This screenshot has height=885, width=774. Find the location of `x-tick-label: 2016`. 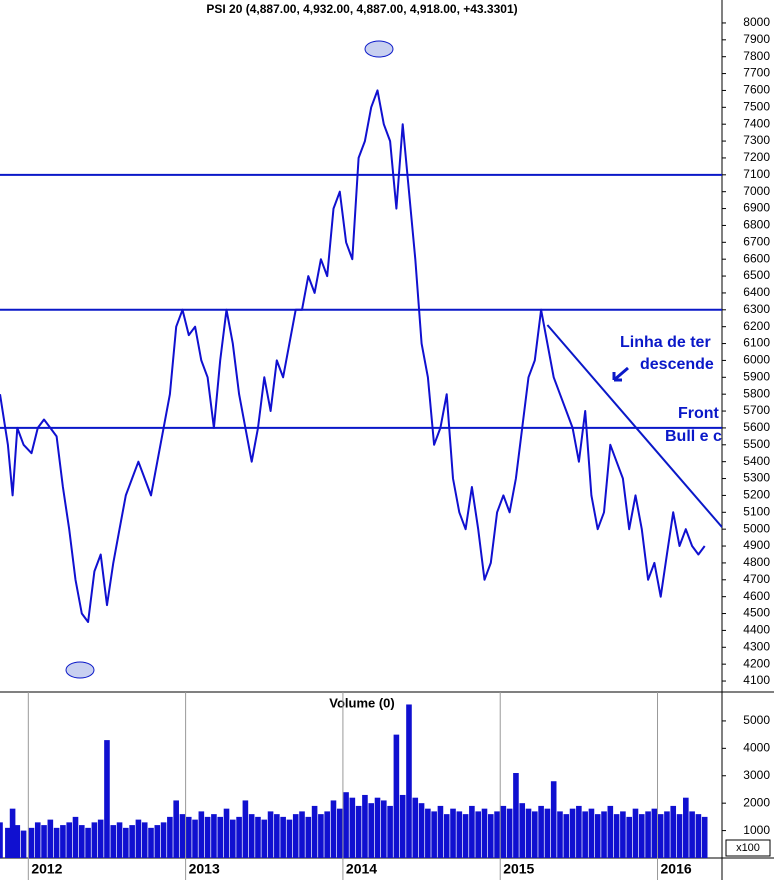

x-tick-label: 2016 is located at coordinates (676, 869).